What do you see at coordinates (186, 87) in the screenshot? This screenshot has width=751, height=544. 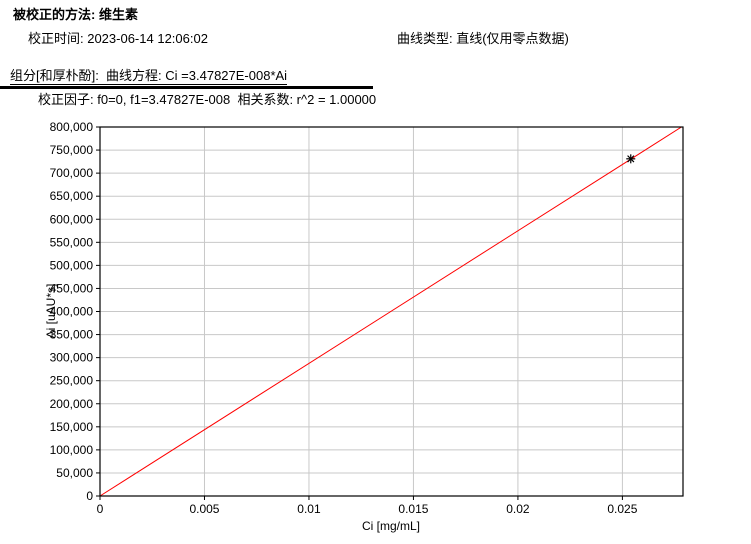 I see `section-divider` at bounding box center [186, 87].